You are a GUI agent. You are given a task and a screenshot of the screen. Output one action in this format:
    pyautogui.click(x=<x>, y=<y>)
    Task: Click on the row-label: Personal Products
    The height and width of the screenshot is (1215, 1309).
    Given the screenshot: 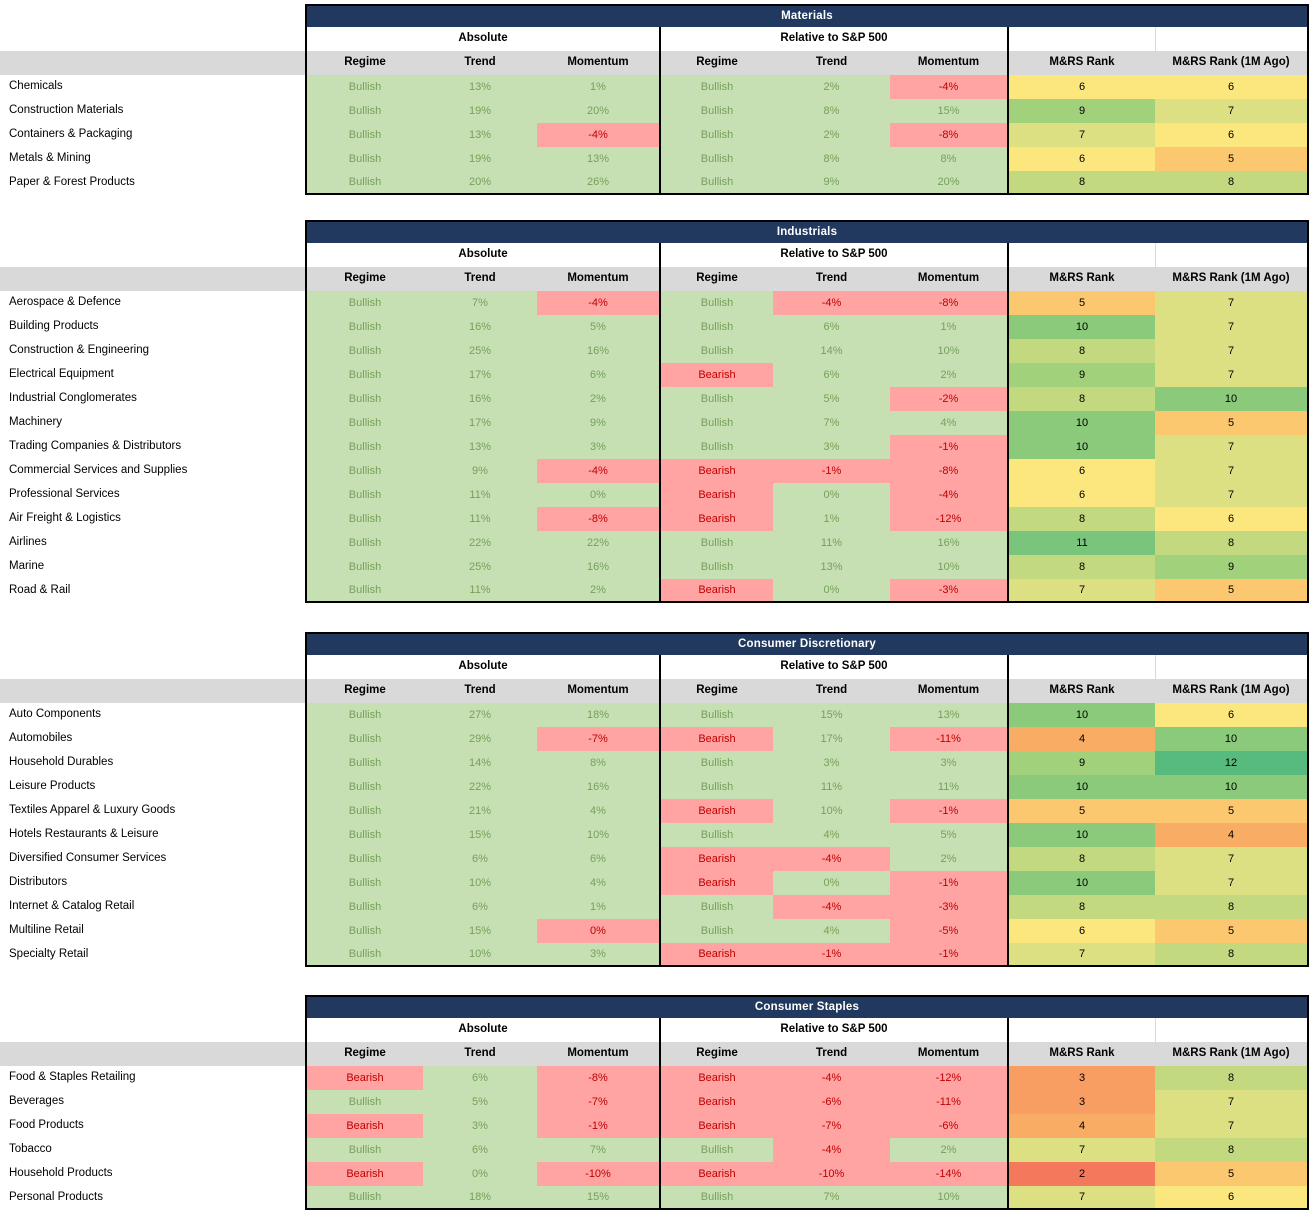 What is the action you would take?
    pyautogui.click(x=152, y=1198)
    